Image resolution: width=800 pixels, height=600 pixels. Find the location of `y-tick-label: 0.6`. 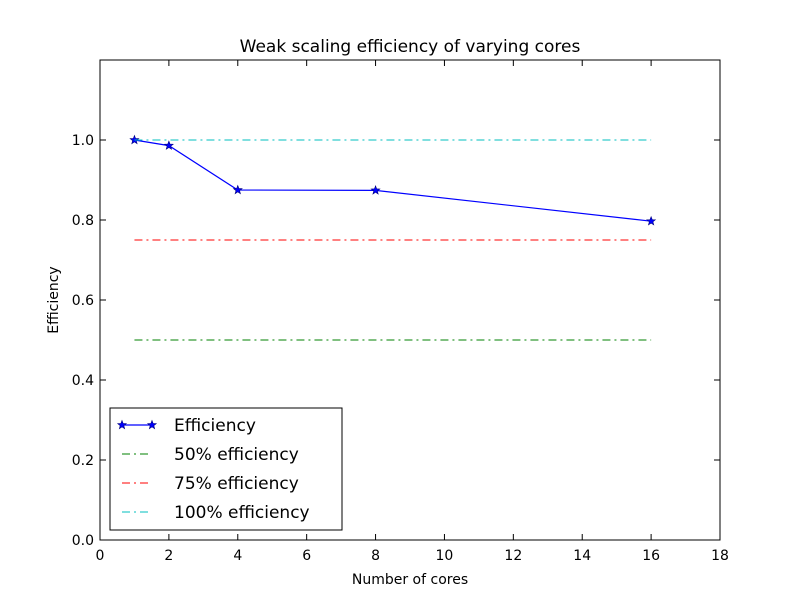

y-tick-label: 0.6 is located at coordinates (83, 301).